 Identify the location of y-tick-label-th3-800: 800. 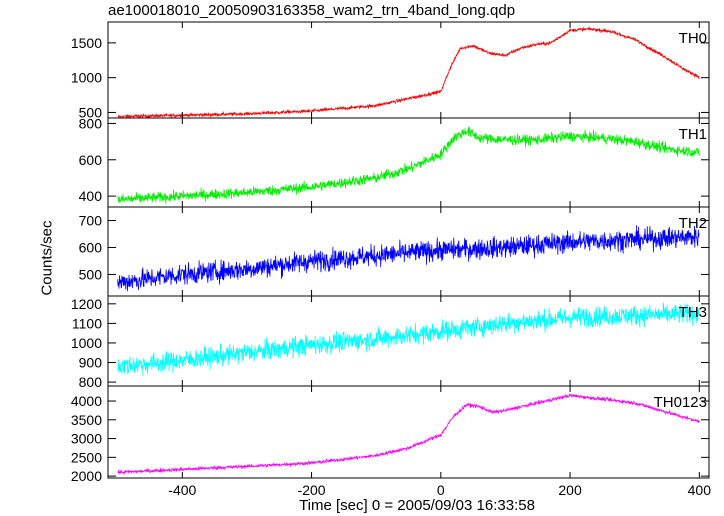
(91, 382).